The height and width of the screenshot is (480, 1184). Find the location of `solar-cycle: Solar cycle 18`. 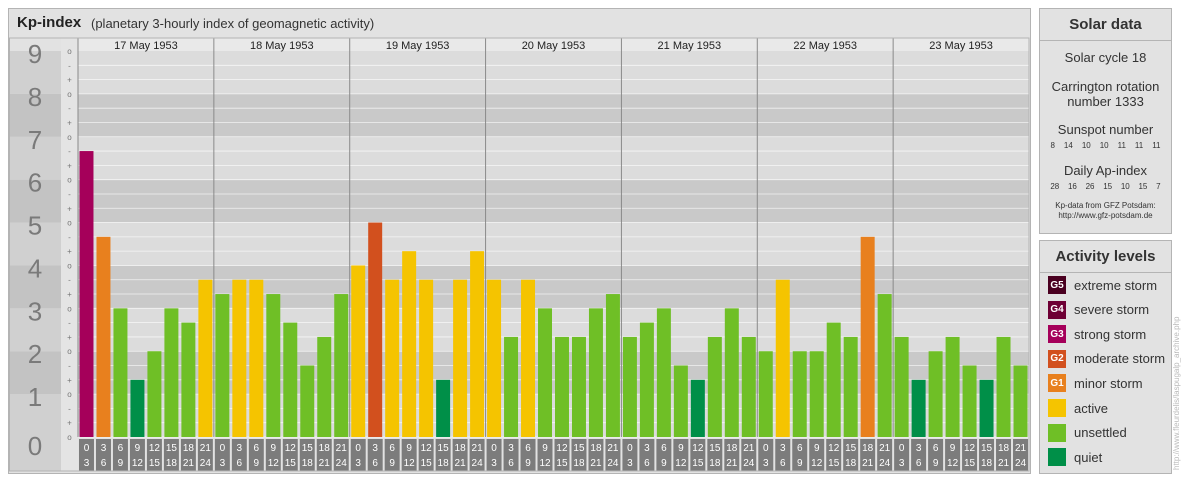

solar-cycle: Solar cycle 18 is located at coordinates (1105, 57).